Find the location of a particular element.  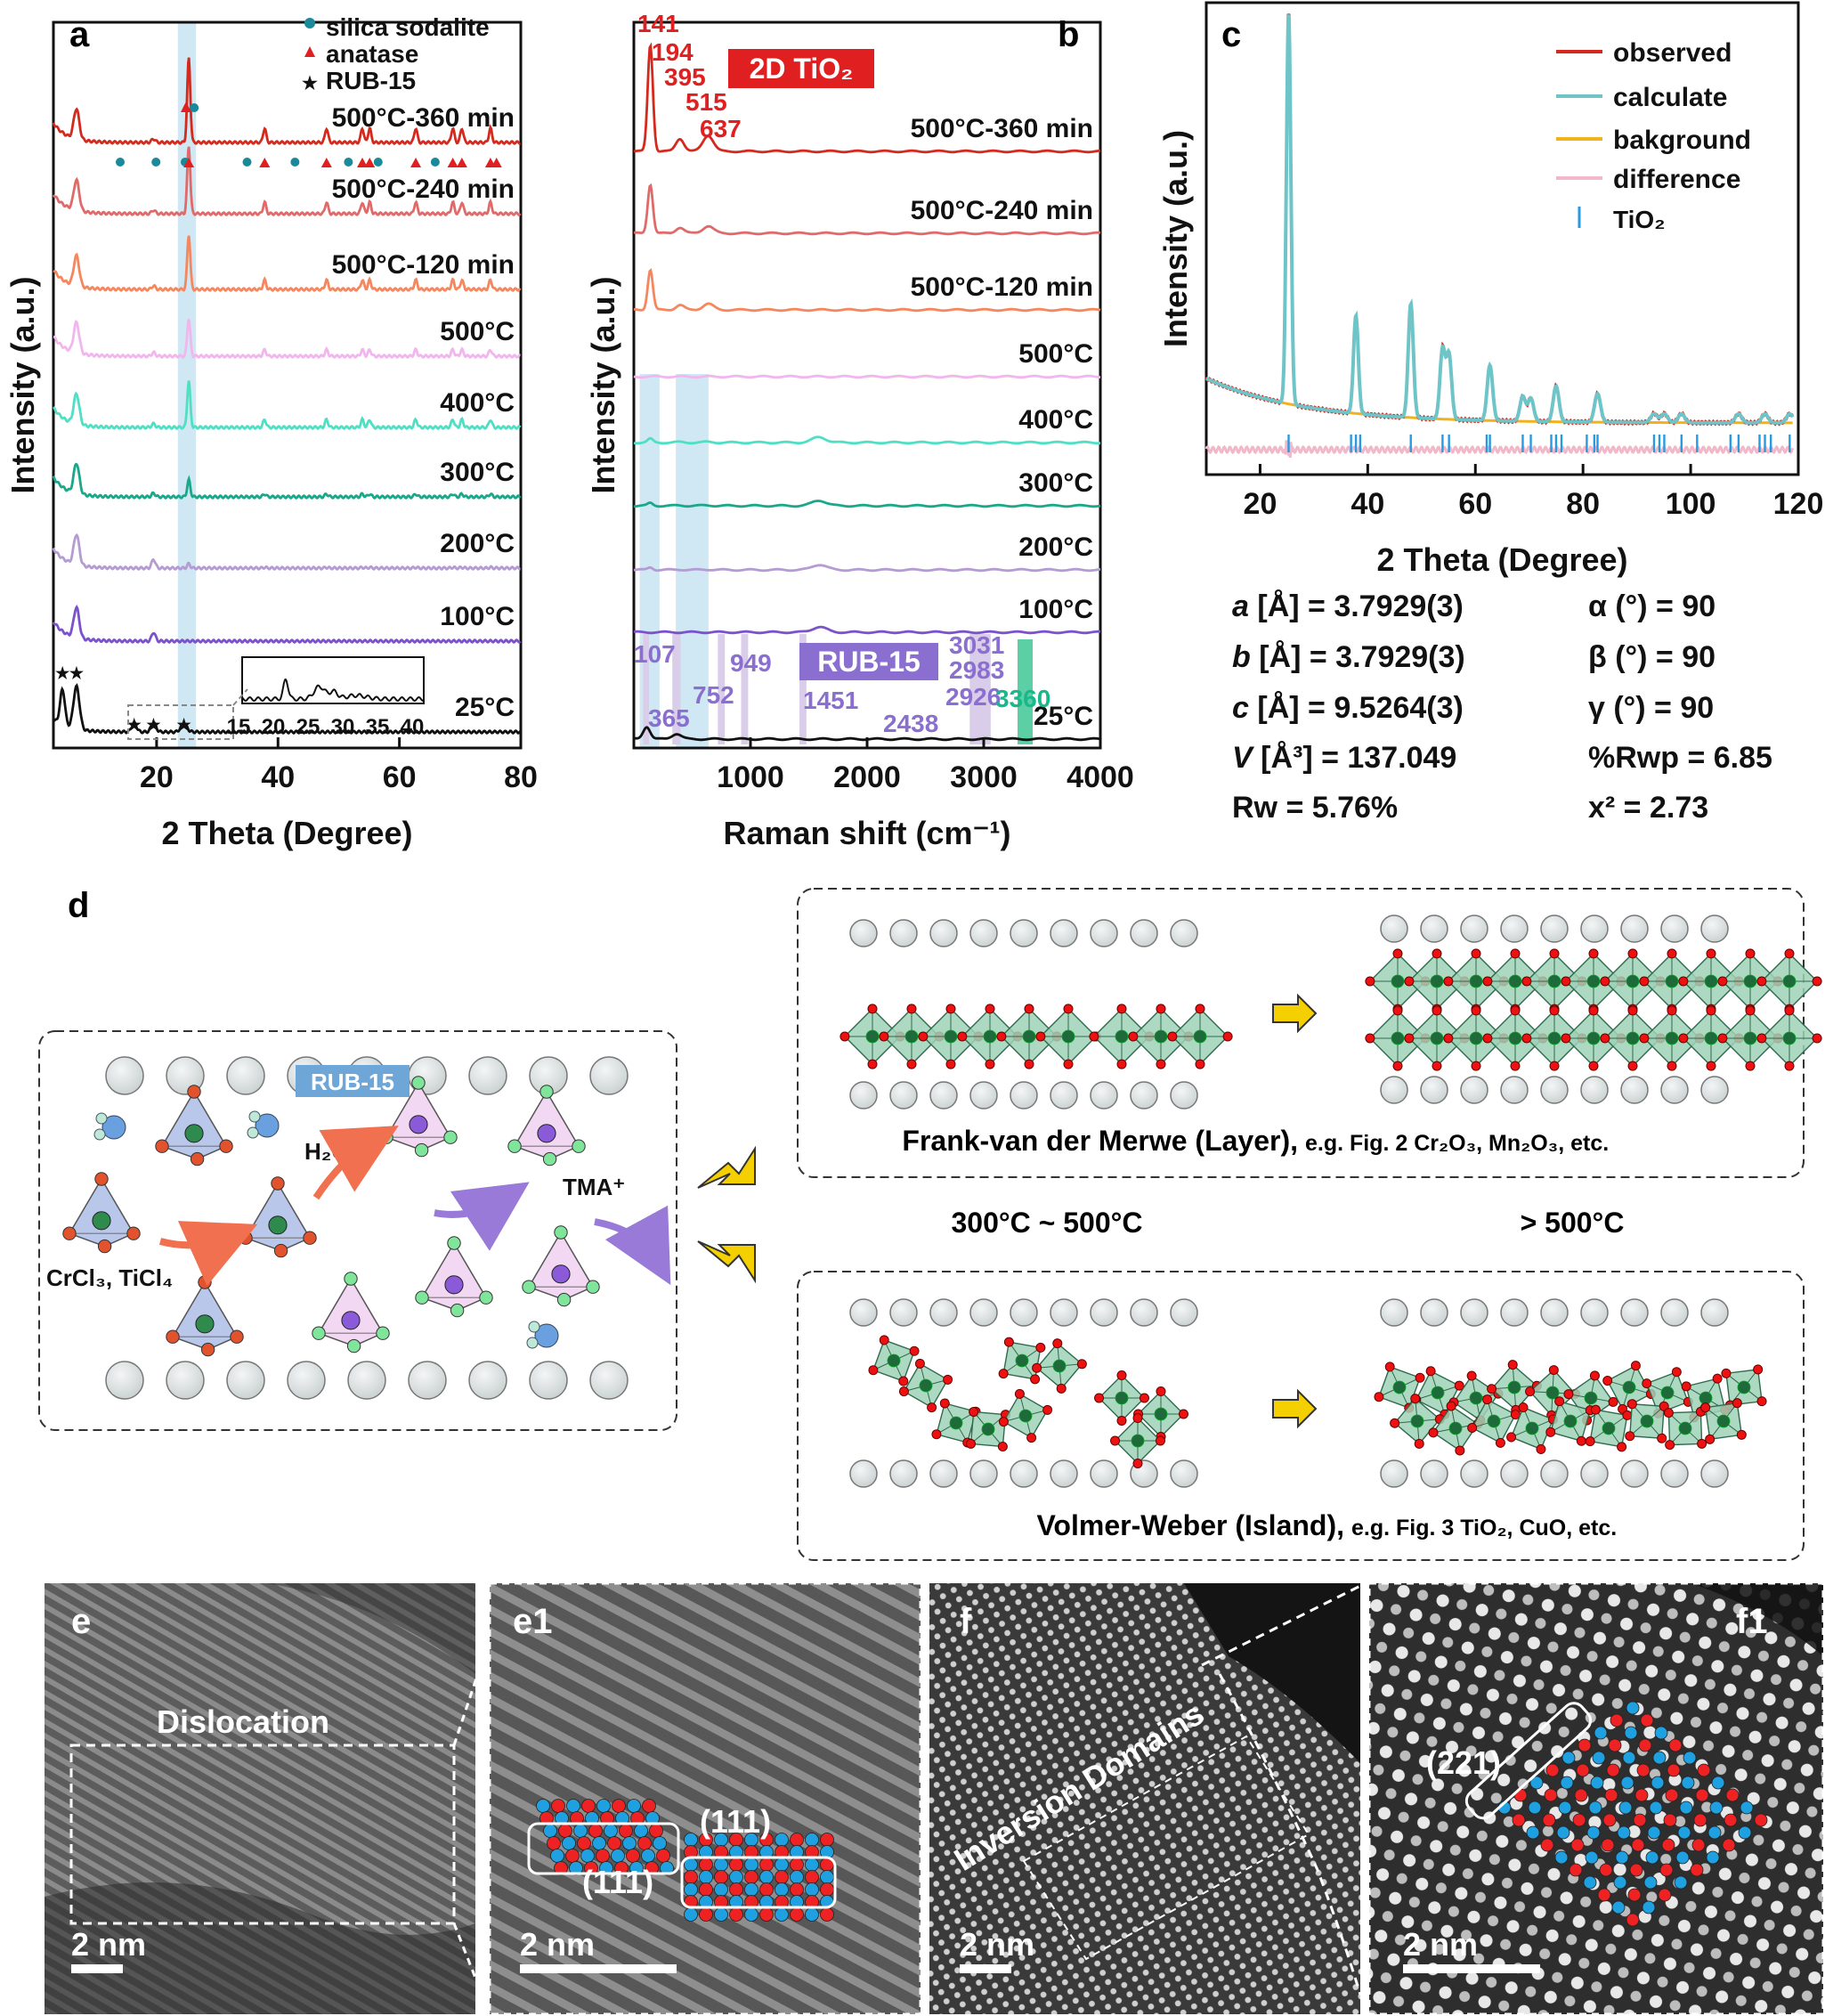

a-xtick-label: 20 is located at coordinates (157, 777).